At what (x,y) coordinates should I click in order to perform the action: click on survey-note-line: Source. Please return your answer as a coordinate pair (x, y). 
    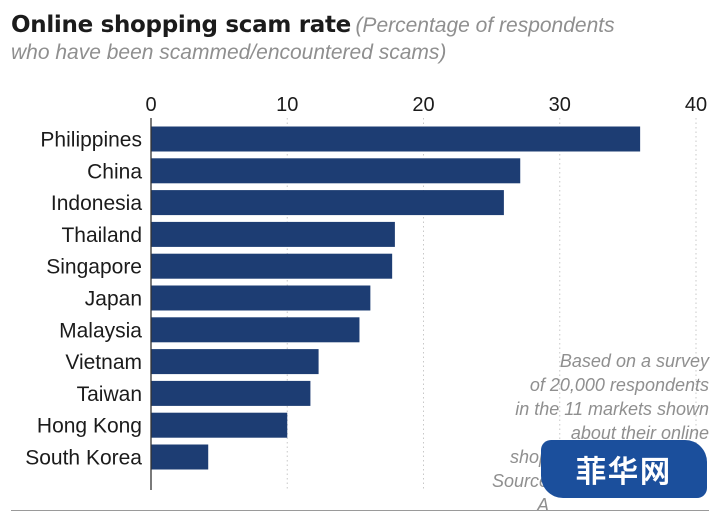
    Looking at the image, I should click on (520, 481).